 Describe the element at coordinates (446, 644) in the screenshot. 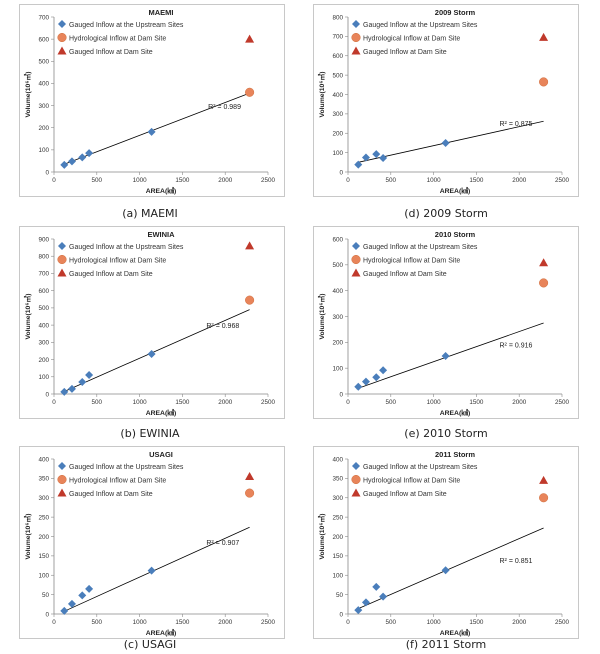

I see `chart-caption: (f) 2011 Storm` at that location.